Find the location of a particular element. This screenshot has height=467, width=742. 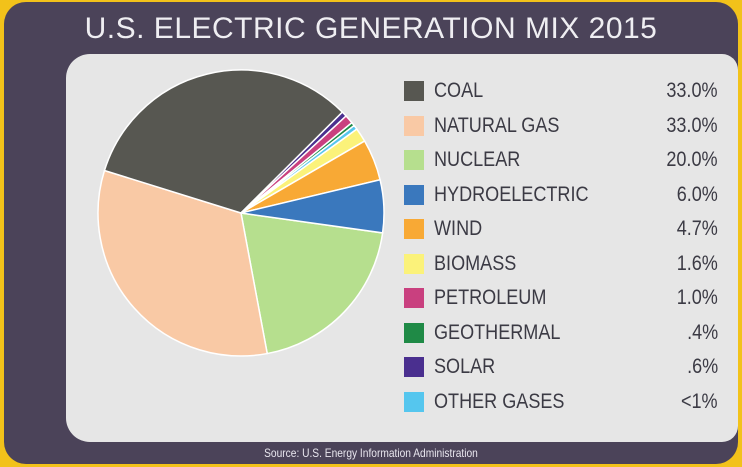

legend-item-hydroelectric: HYDROELECTRIC 6.0% is located at coordinates (564, 195).